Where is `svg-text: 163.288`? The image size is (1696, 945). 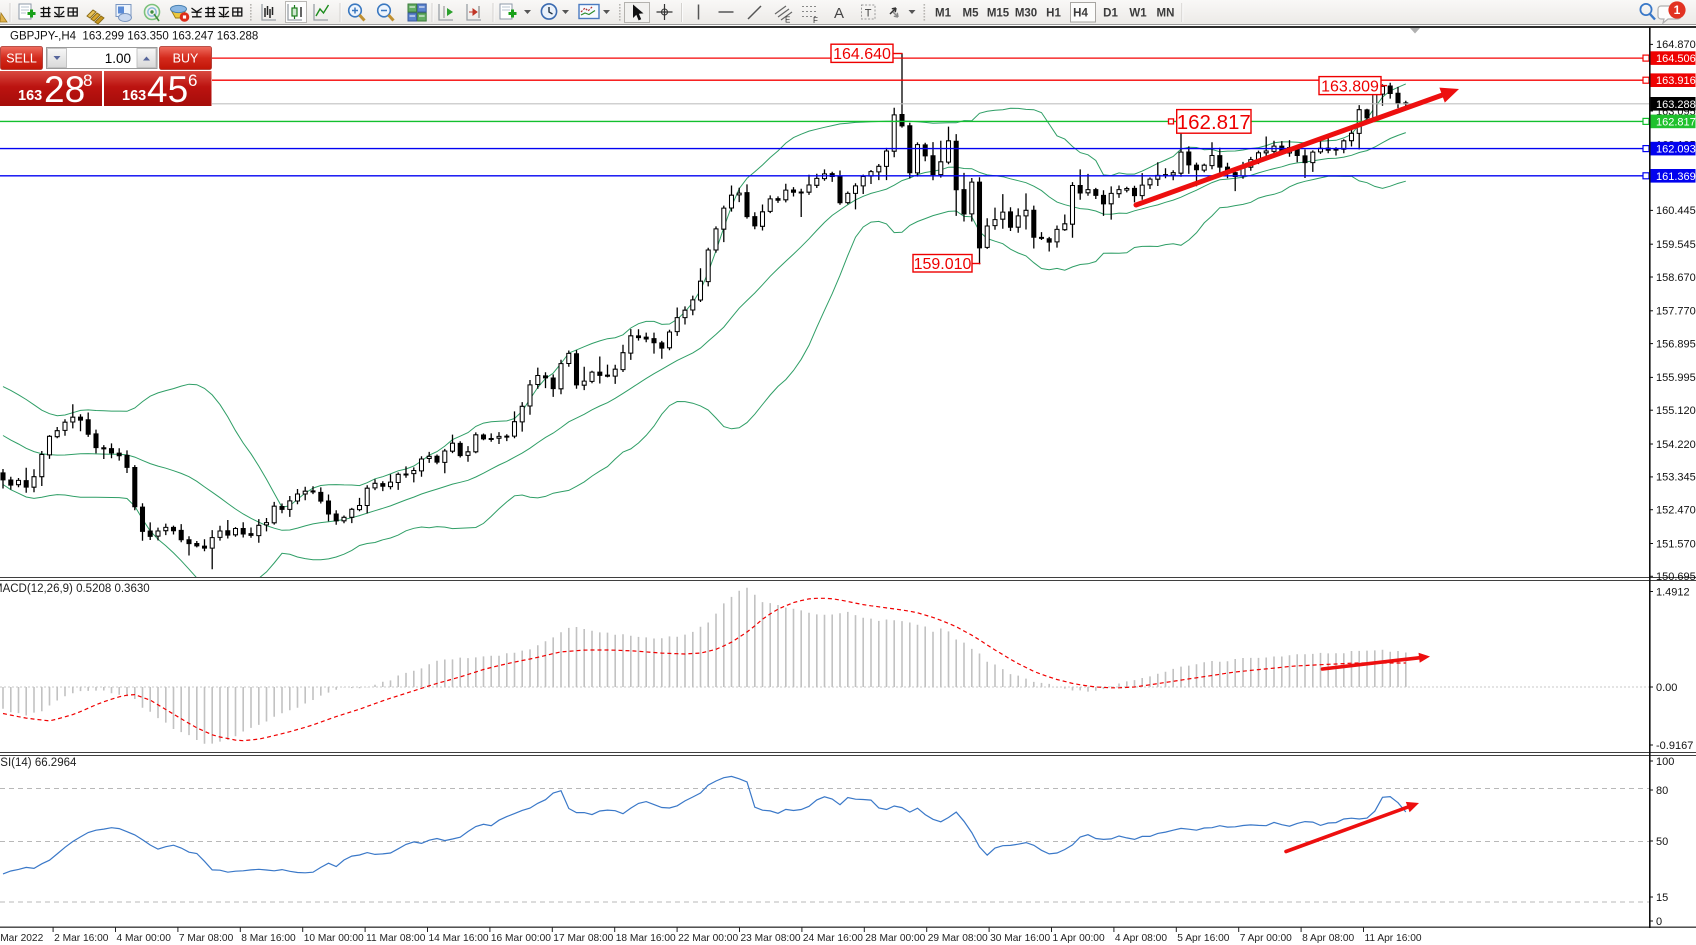
svg-text: 163.288 is located at coordinates (1676, 105).